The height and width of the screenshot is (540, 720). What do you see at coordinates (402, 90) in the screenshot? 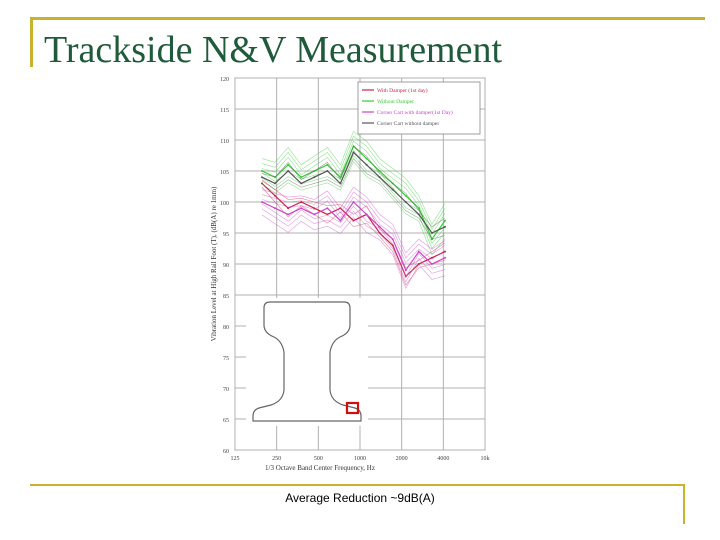
I see `legend-entry: With Damper (1st day)` at bounding box center [402, 90].